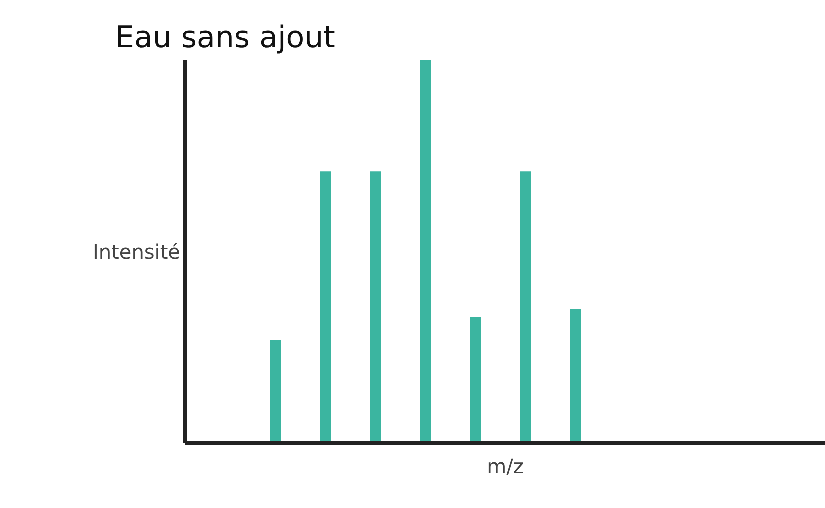 This screenshot has width=825, height=508. Describe the element at coordinates (505, 466) in the screenshot. I see `x-axis-title: m/z` at that location.